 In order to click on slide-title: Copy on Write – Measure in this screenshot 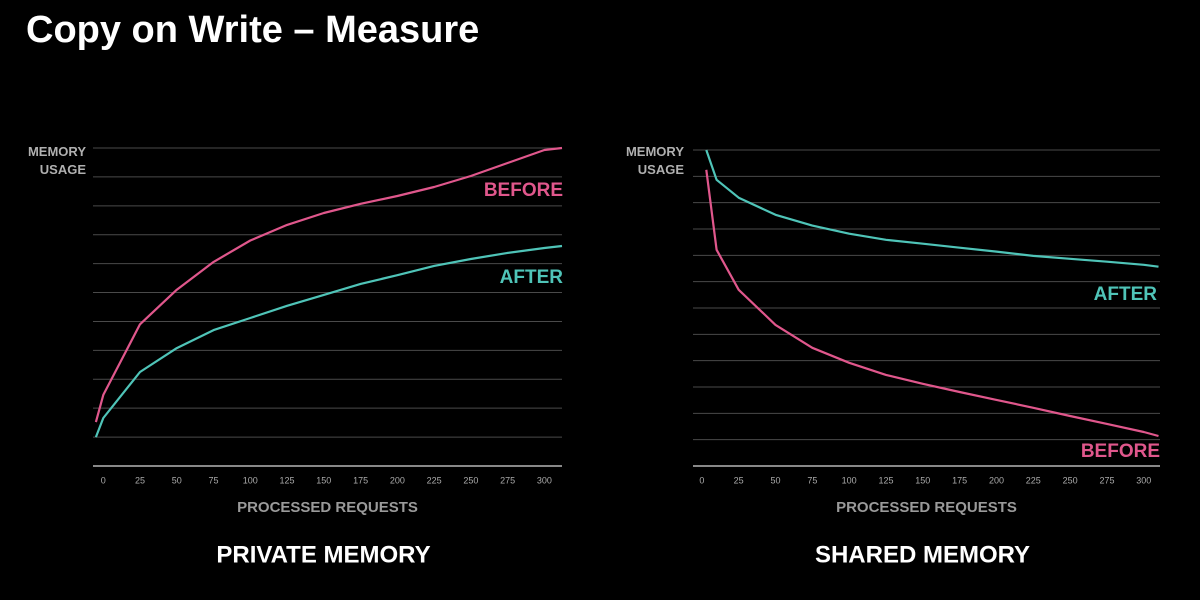, I will do `click(252, 30)`.